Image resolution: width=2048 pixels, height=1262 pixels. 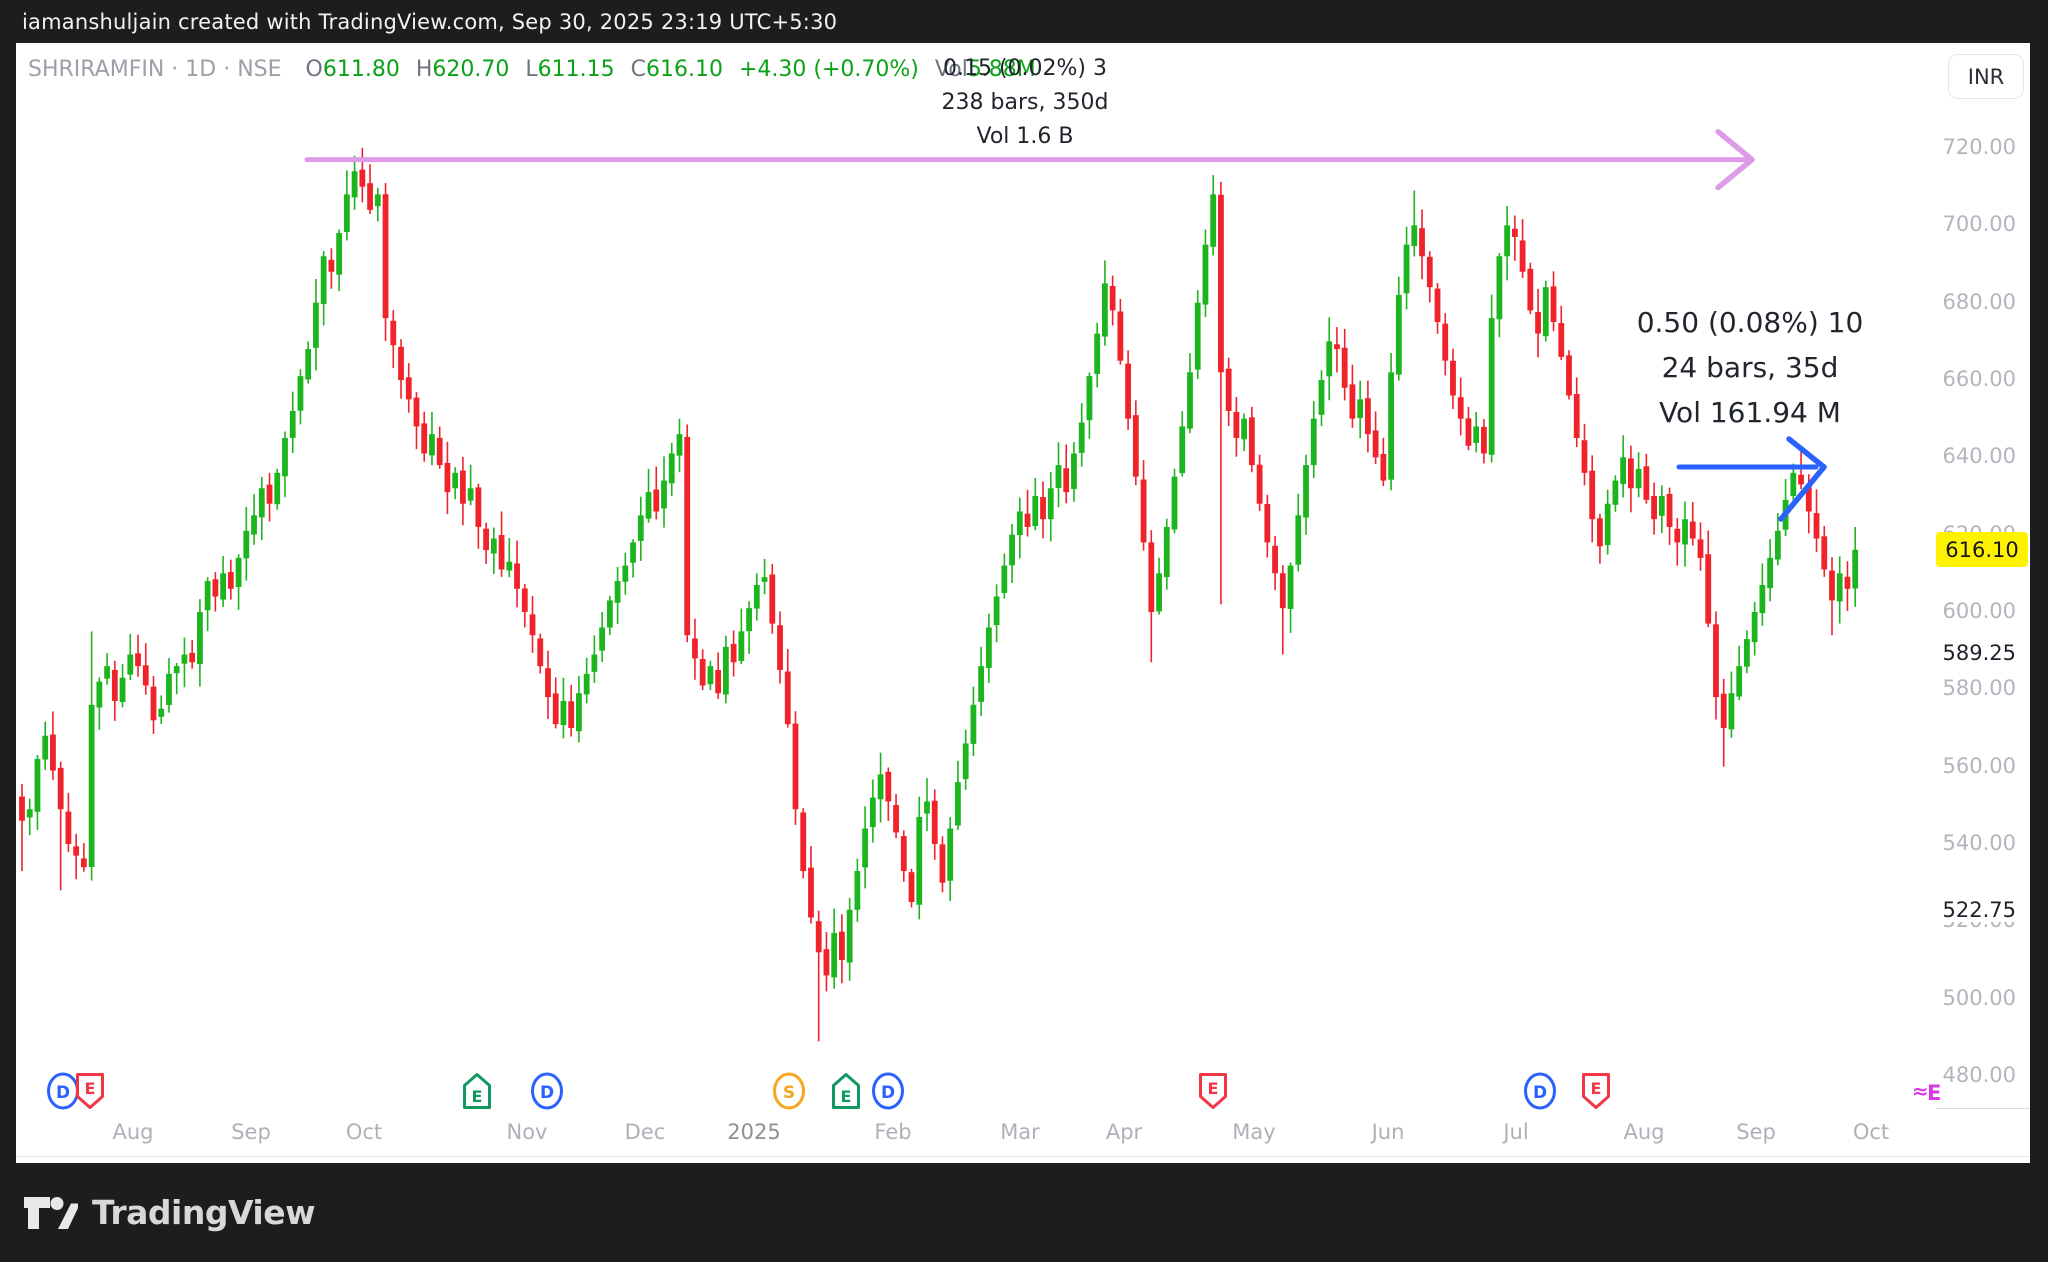 I want to click on symbol-title: SHRIRAMFIN · 1D · NSE, so click(x=155, y=69).